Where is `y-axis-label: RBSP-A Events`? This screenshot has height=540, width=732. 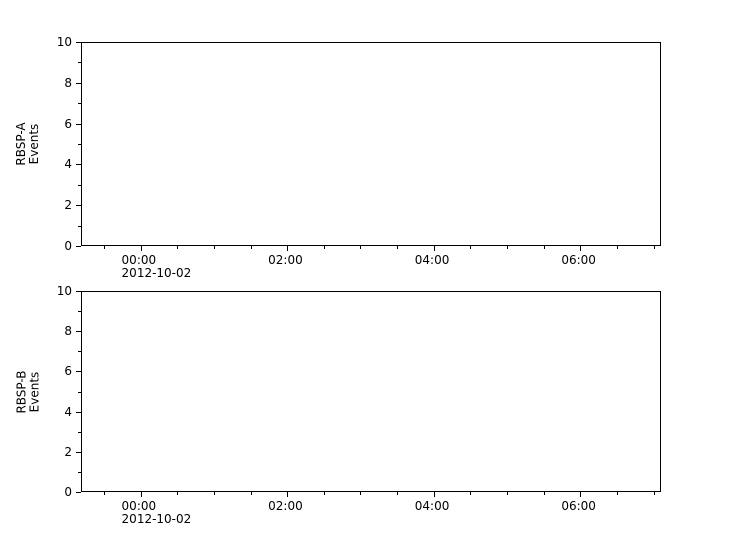
y-axis-label: RBSP-A Events is located at coordinates (27, 144).